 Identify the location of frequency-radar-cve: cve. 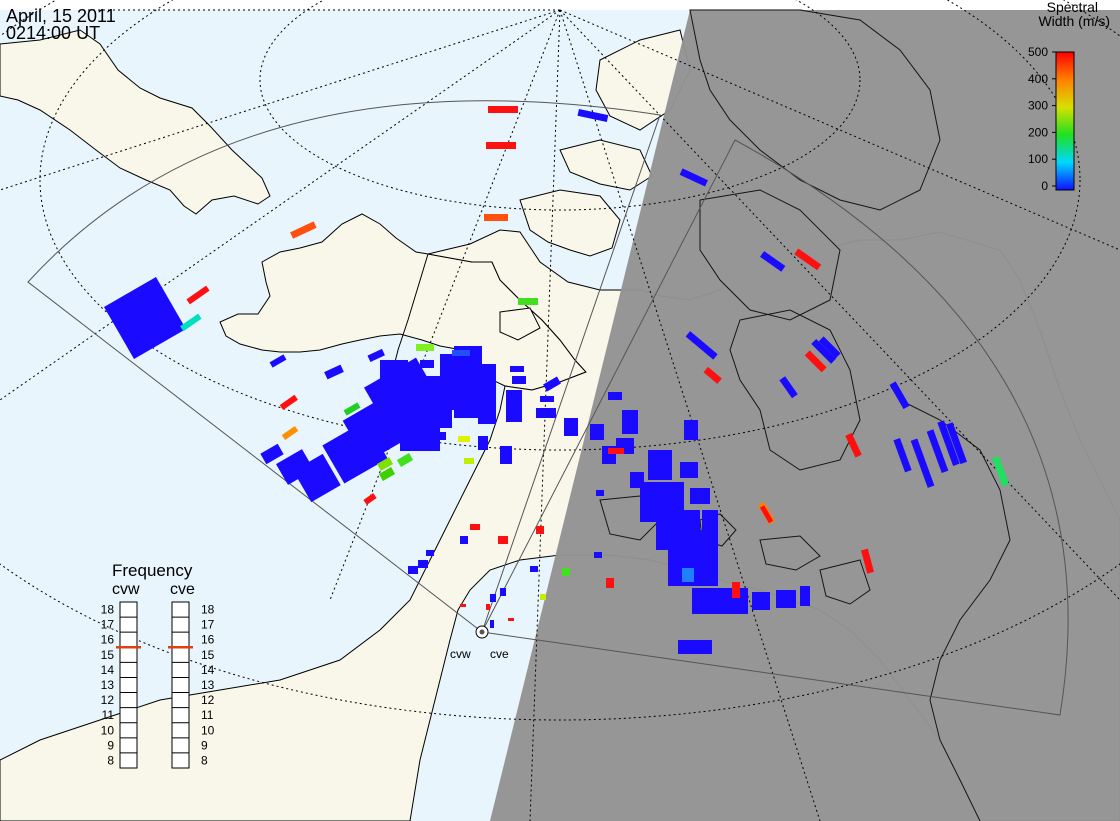
(182, 589).